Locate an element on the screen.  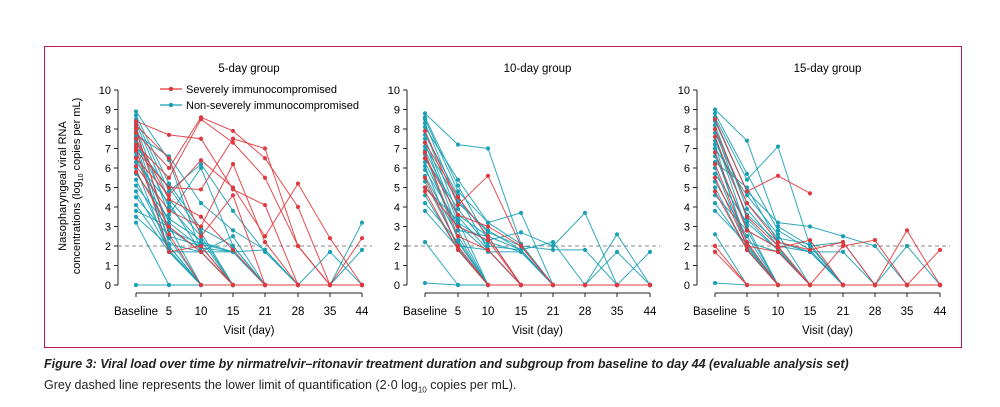
x-axis-title: Visit (day) is located at coordinates (537, 331).